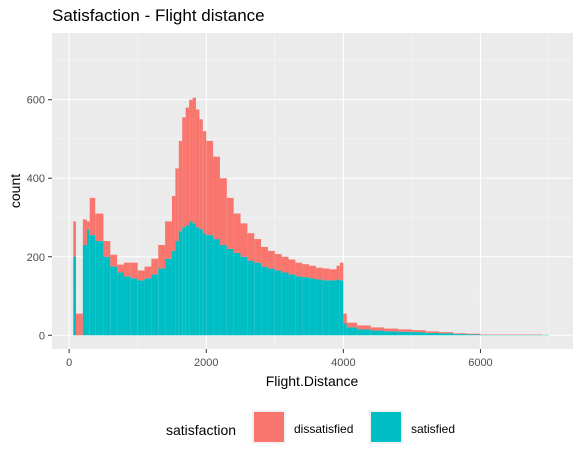 The width and height of the screenshot is (582, 462). I want to click on x-tick-label: 6000, so click(480, 363).